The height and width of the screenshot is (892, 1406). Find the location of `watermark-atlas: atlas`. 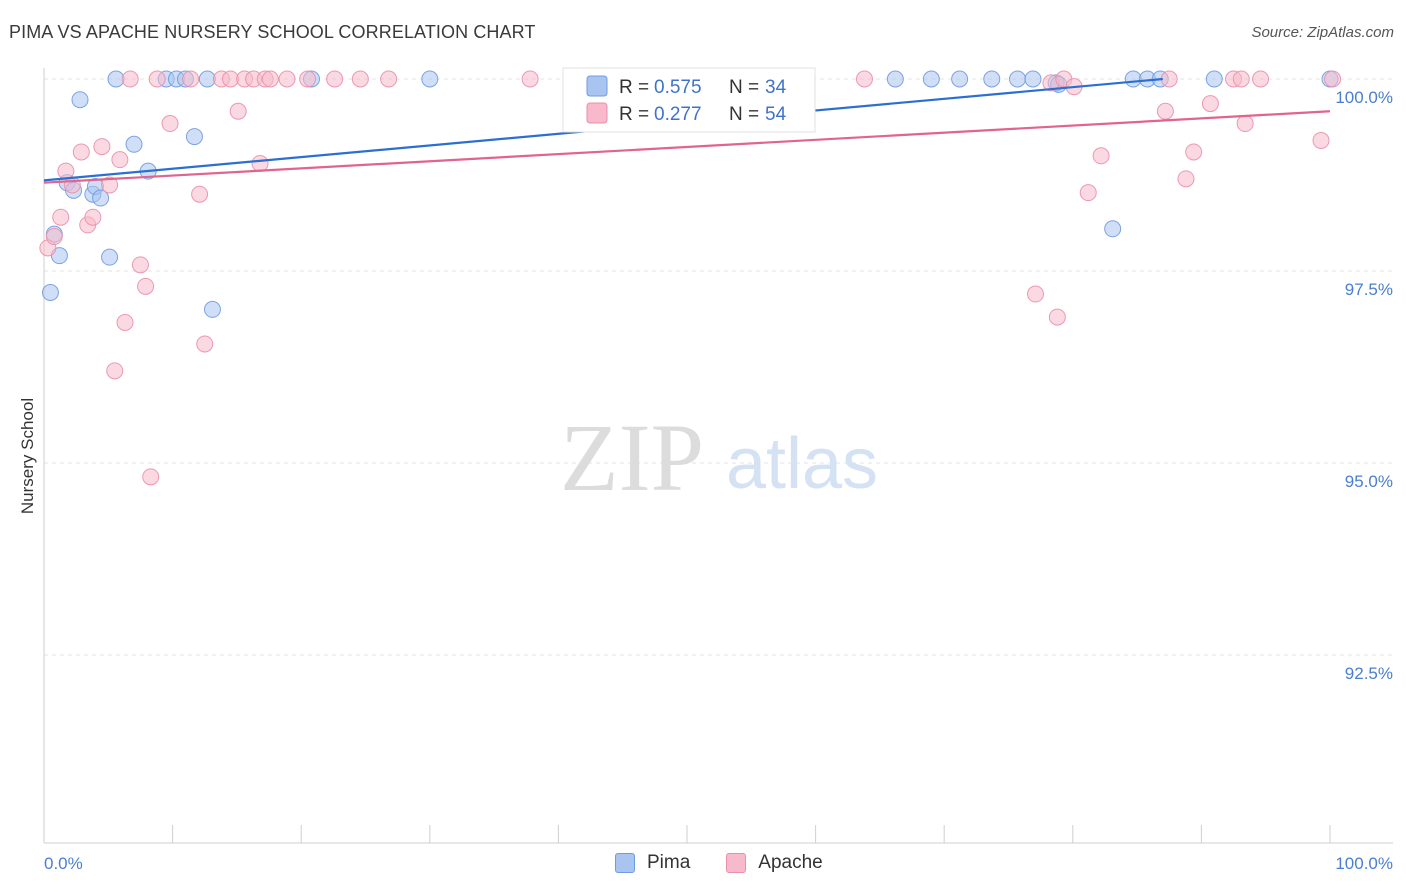

watermark-atlas: atlas is located at coordinates (802, 464).